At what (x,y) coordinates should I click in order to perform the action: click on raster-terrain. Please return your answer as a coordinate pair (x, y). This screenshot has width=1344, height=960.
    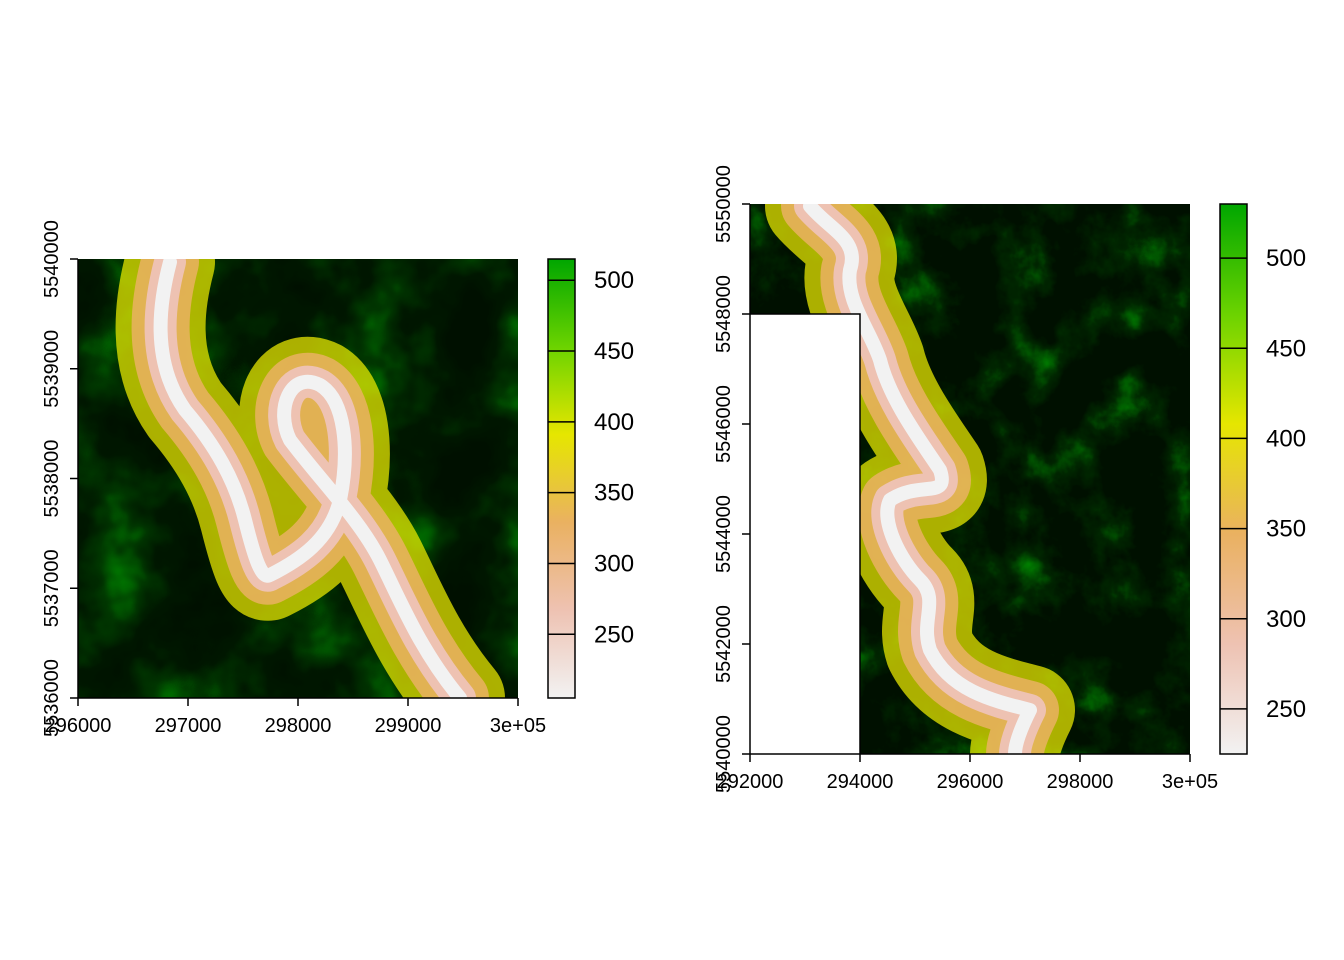
    Looking at the image, I should click on (298, 478).